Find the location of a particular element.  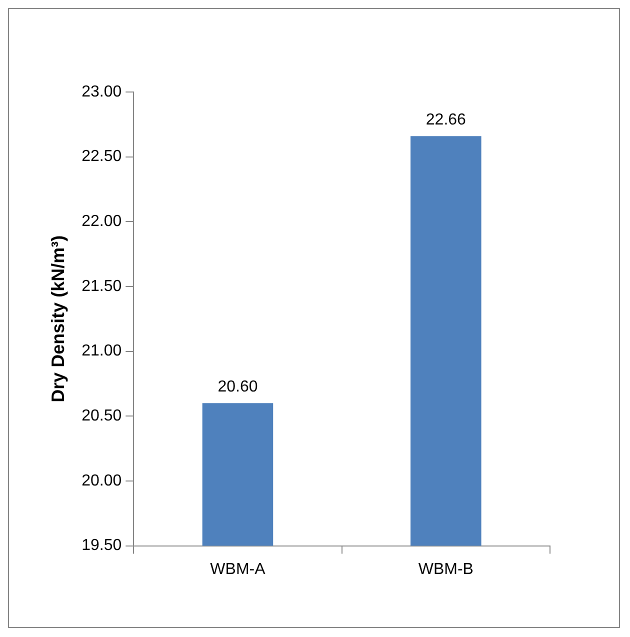

y-tick-label: 21.50 is located at coordinates (102, 286).